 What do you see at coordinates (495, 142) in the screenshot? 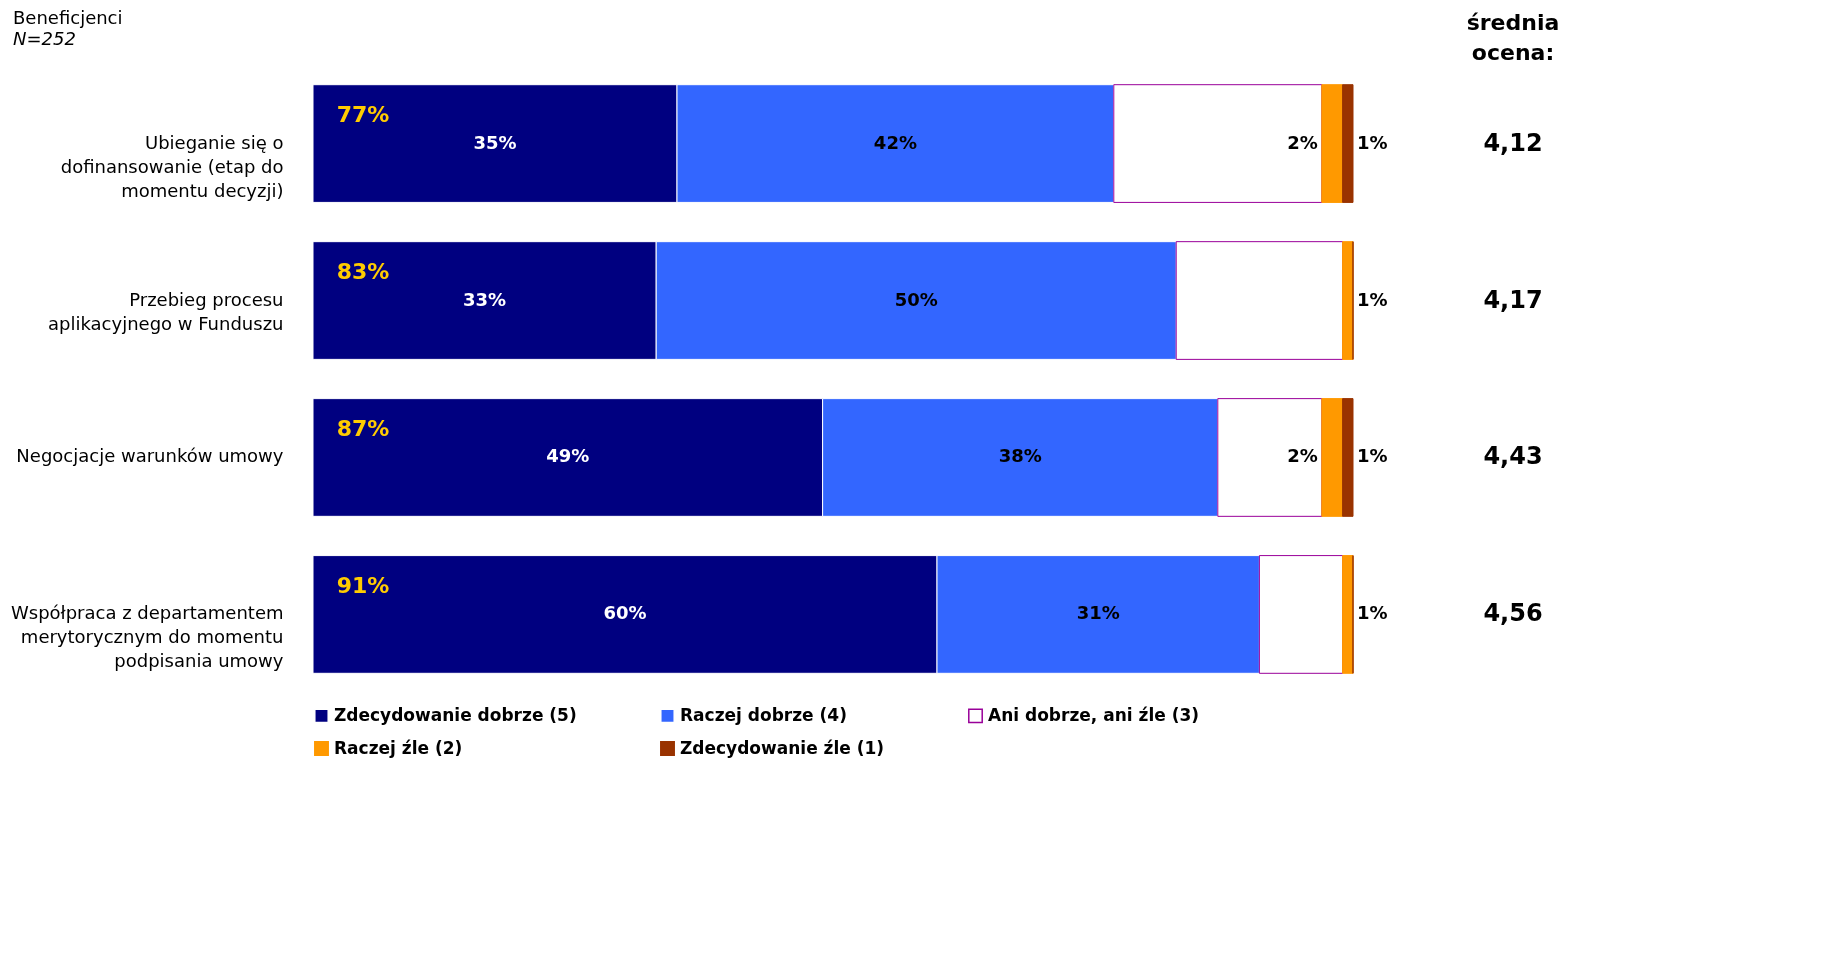
I see `data-label: 35%` at bounding box center [495, 142].